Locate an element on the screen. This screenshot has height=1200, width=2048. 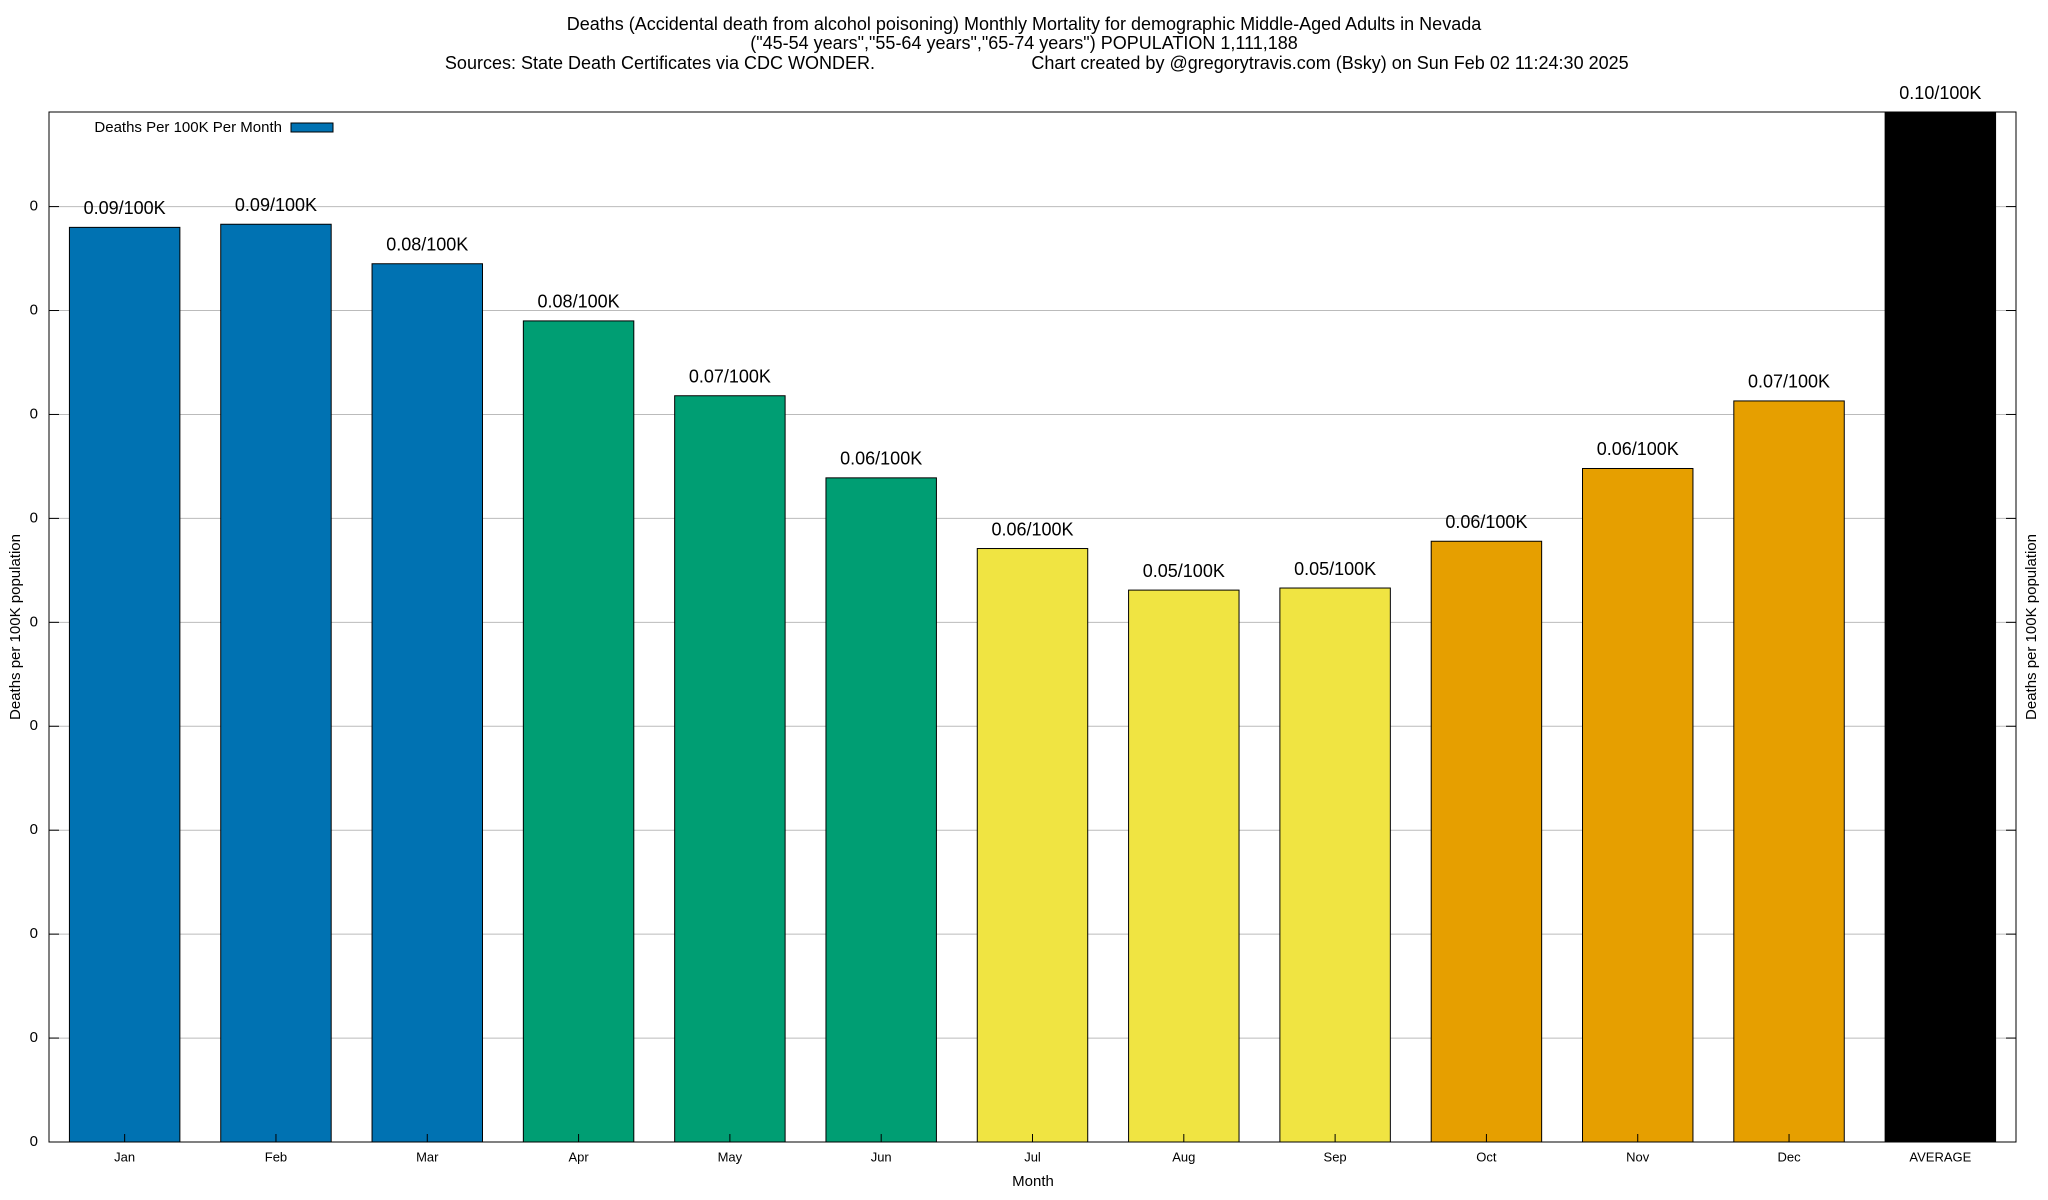
x-tick-label: Oct is located at coordinates (1486, 1156).